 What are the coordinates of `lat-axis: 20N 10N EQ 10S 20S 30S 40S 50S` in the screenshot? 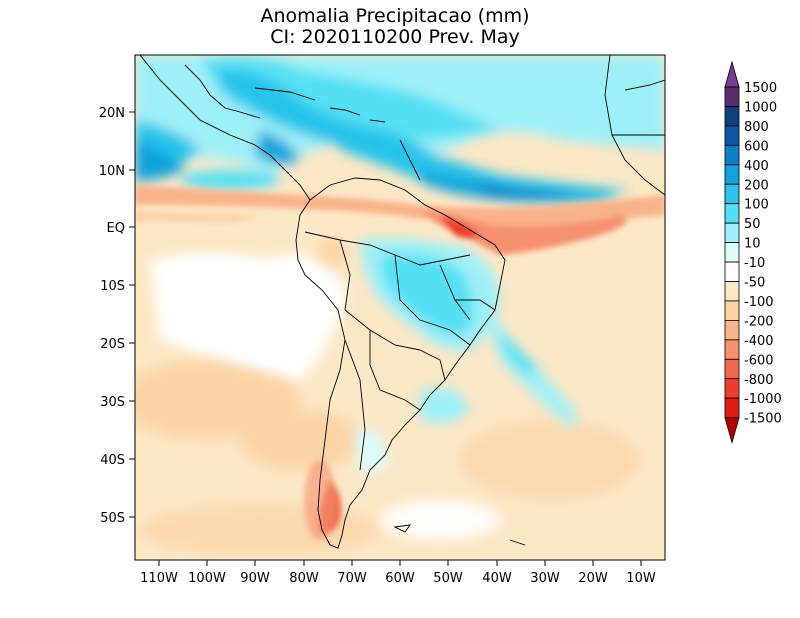 It's located at (117, 316).